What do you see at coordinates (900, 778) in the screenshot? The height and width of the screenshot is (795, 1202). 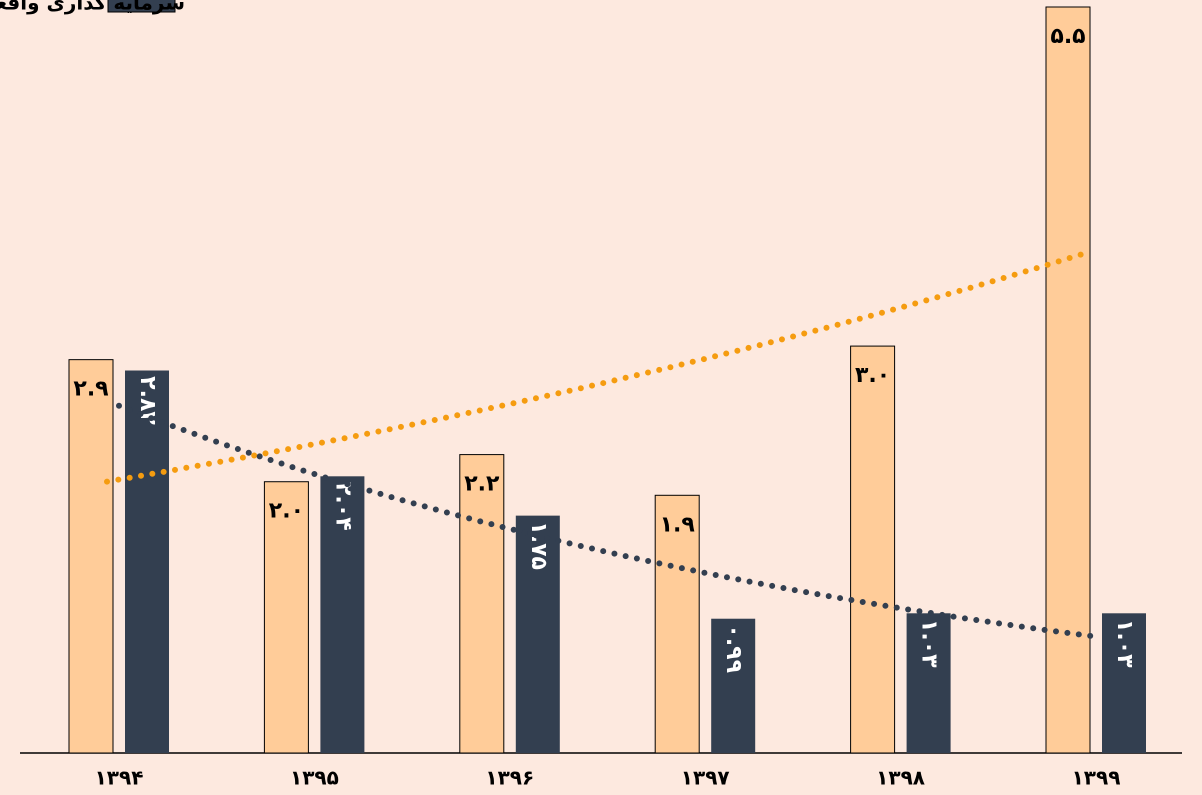 I see `x-tick-label: ۱۳۹۸` at bounding box center [900, 778].